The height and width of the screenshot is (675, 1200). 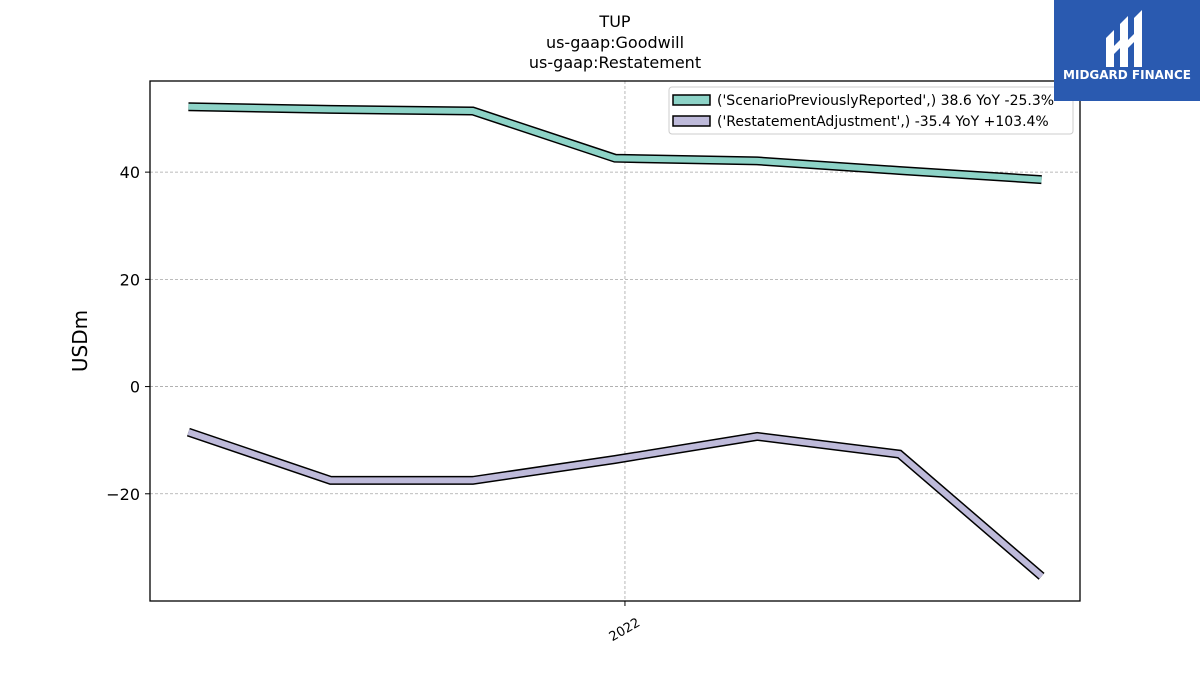 What do you see at coordinates (130, 172) in the screenshot?
I see `y-tick-label: 40` at bounding box center [130, 172].